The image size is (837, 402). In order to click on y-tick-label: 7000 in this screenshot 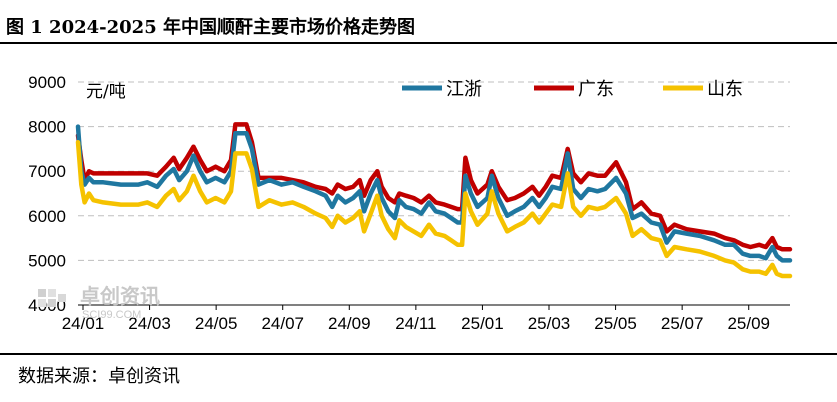, I will do `click(47, 171)`.